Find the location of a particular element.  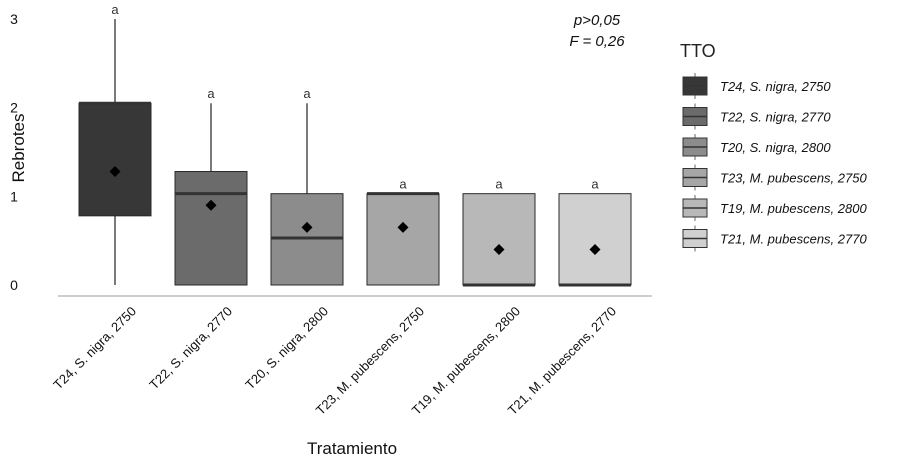

x-axis-label: Tratamiento is located at coordinates (352, 448).